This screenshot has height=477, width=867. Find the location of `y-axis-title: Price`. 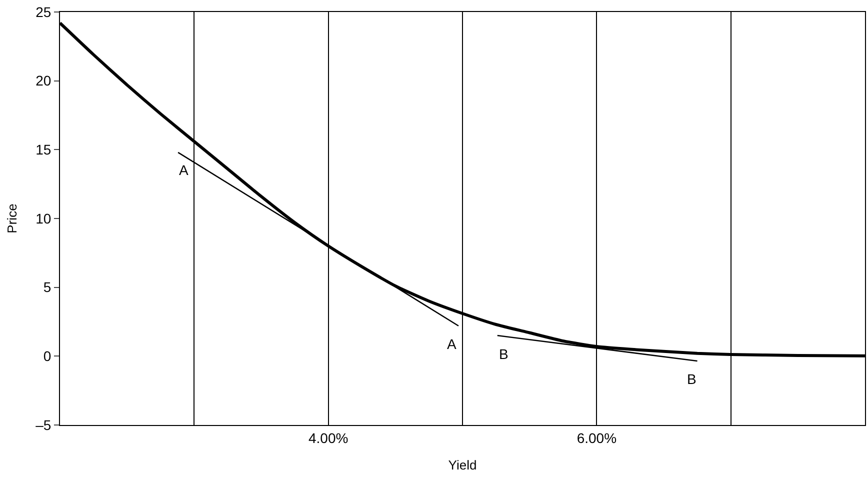

y-axis-title: Price is located at coordinates (12, 219).